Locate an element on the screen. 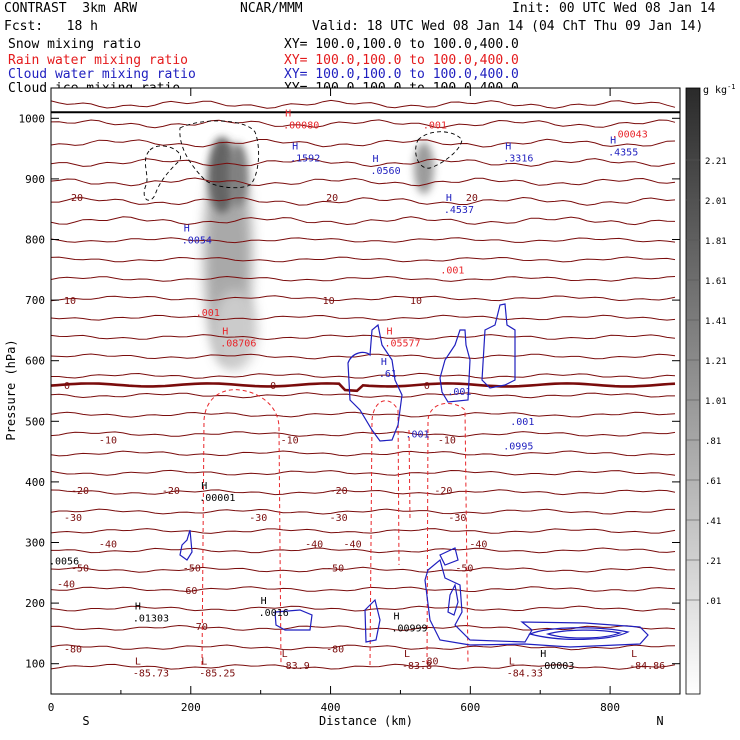  colorbar-label: .61 is located at coordinates (713, 482).